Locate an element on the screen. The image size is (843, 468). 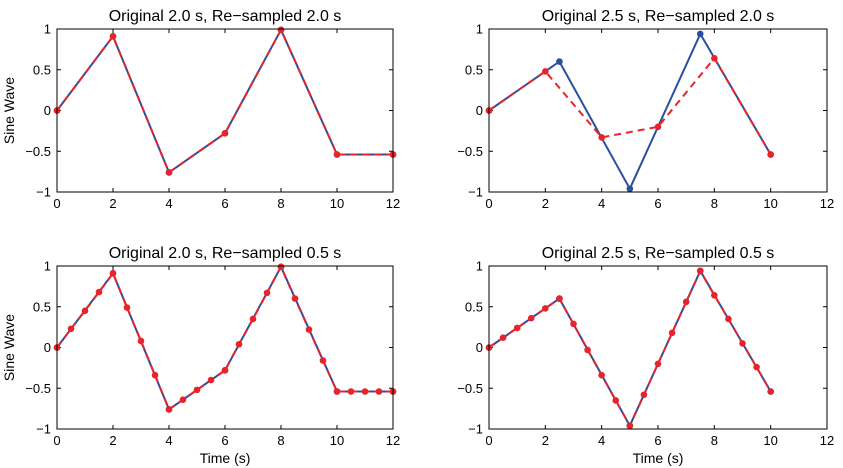
subplot-title: Original 2.0 s, Re−sampled 0.5 s is located at coordinates (225, 253).